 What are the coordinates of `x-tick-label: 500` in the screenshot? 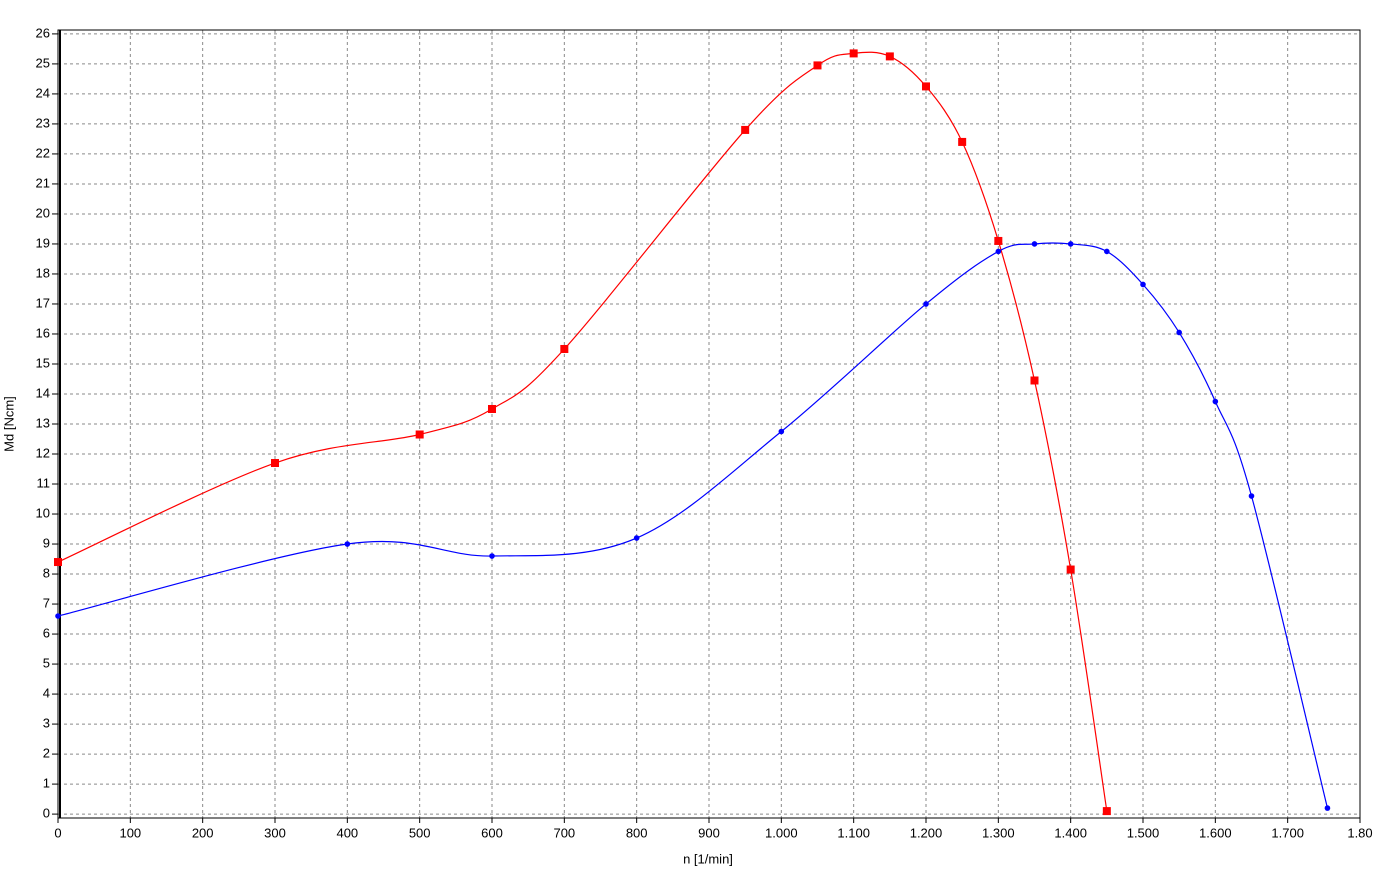 It's located at (420, 832).